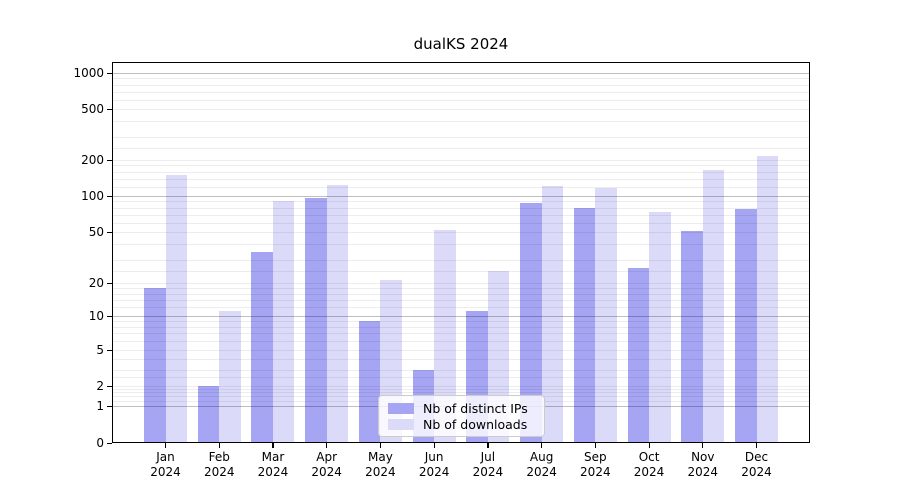 This screenshot has height=500, width=900. What do you see at coordinates (434, 464) in the screenshot?
I see `x-axis-tick-label: Jun 2024` at bounding box center [434, 464].